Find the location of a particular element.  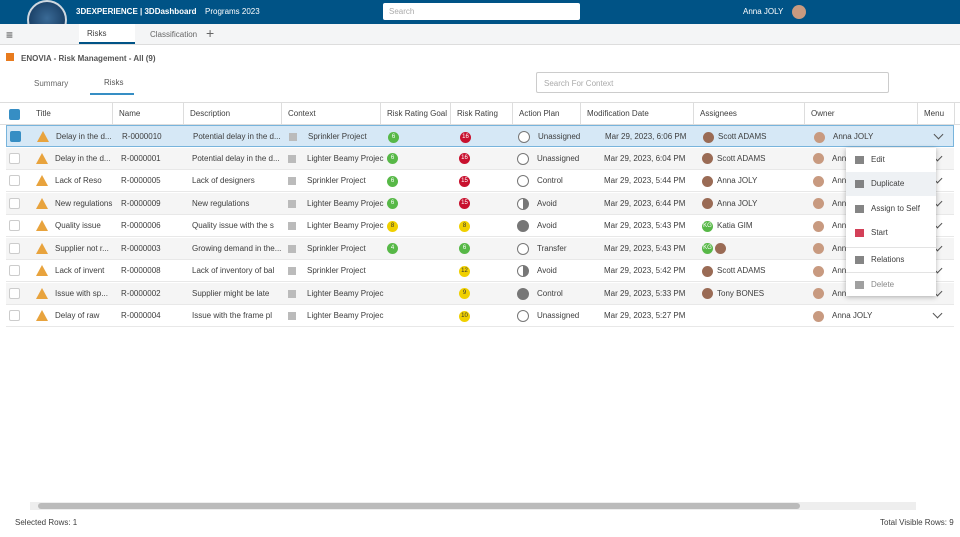

scroll-thumb is located at coordinates (419, 506).